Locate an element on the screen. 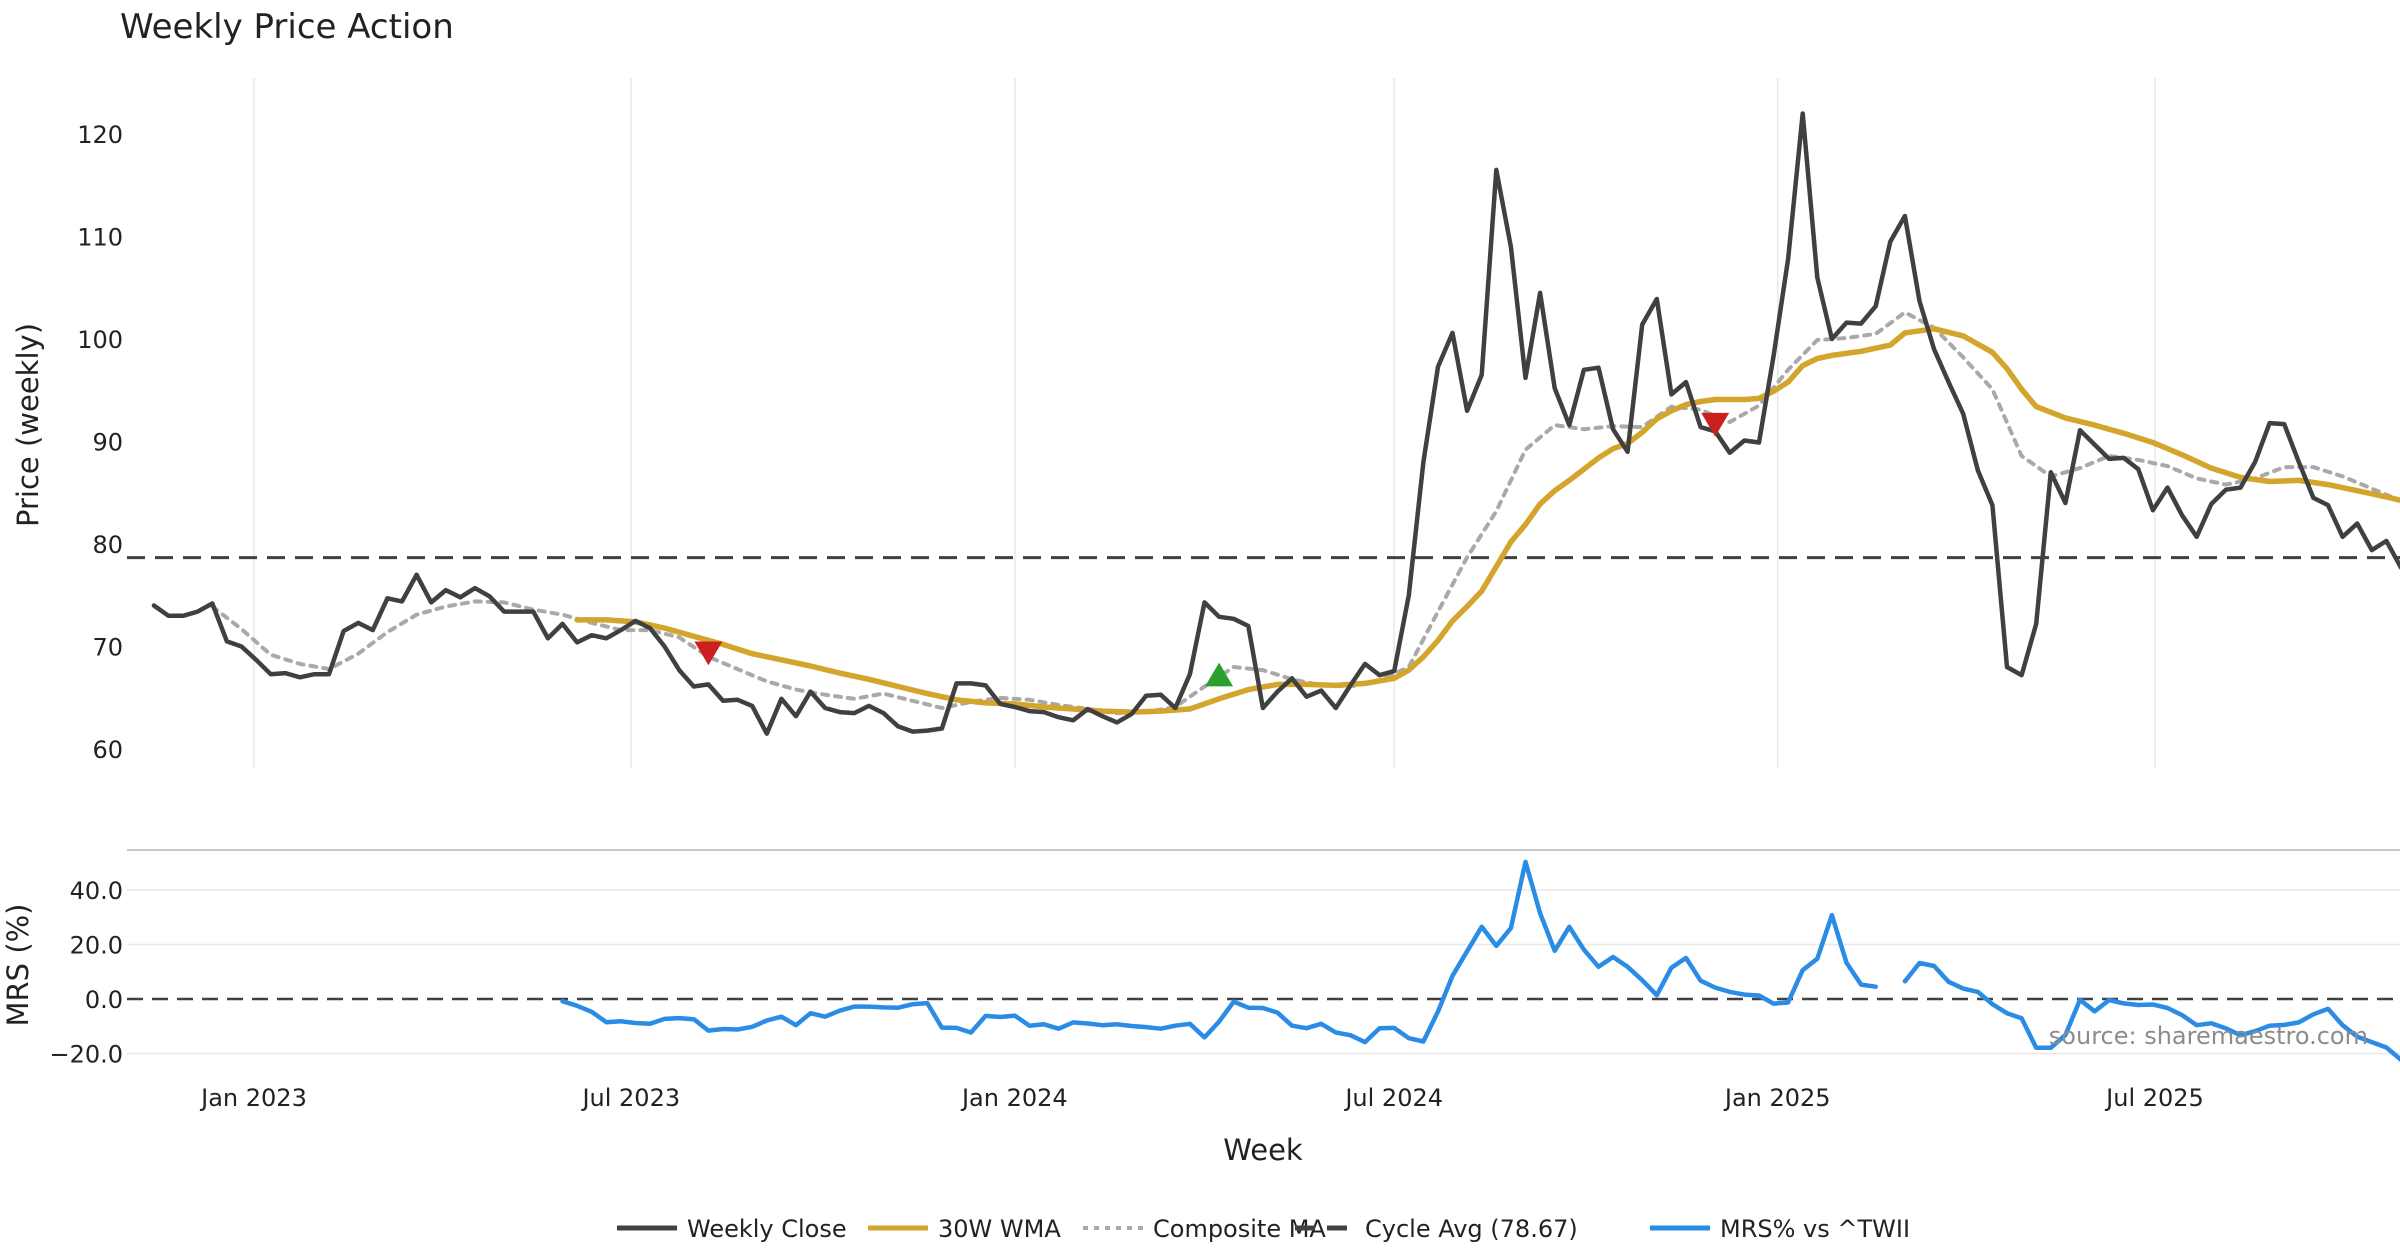  x-tick-label: Jul 2024 is located at coordinates (1393, 1098).